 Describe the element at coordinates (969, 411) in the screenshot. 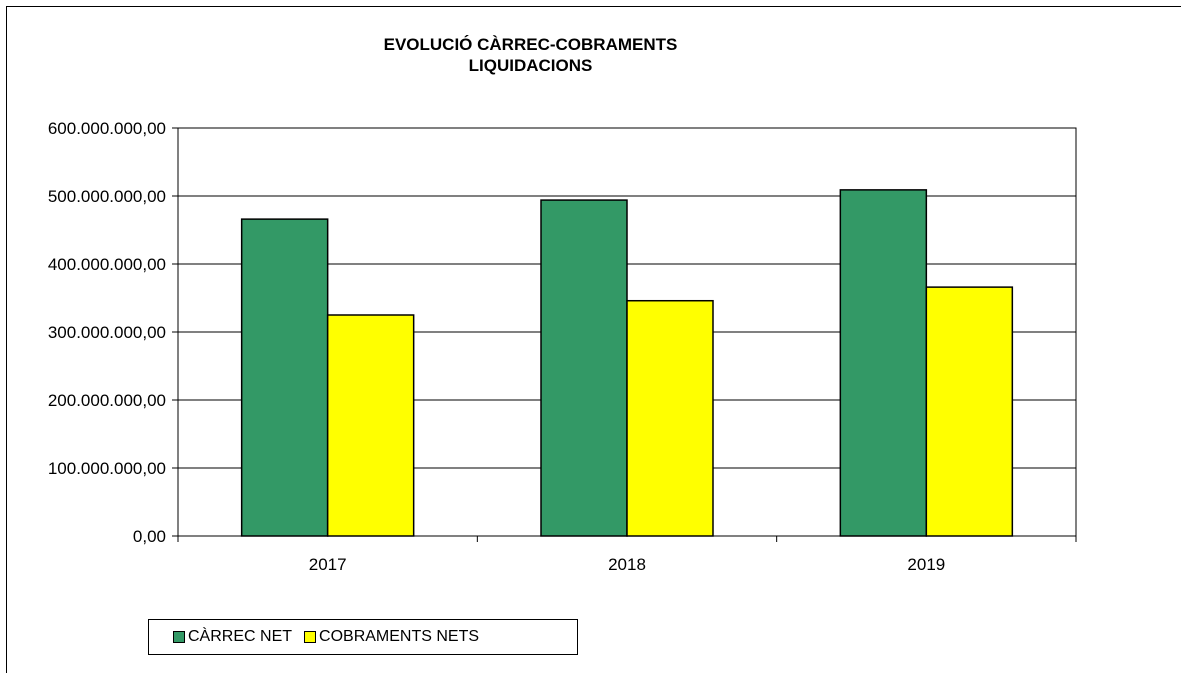

I see `bar-cobraments-2019` at that location.